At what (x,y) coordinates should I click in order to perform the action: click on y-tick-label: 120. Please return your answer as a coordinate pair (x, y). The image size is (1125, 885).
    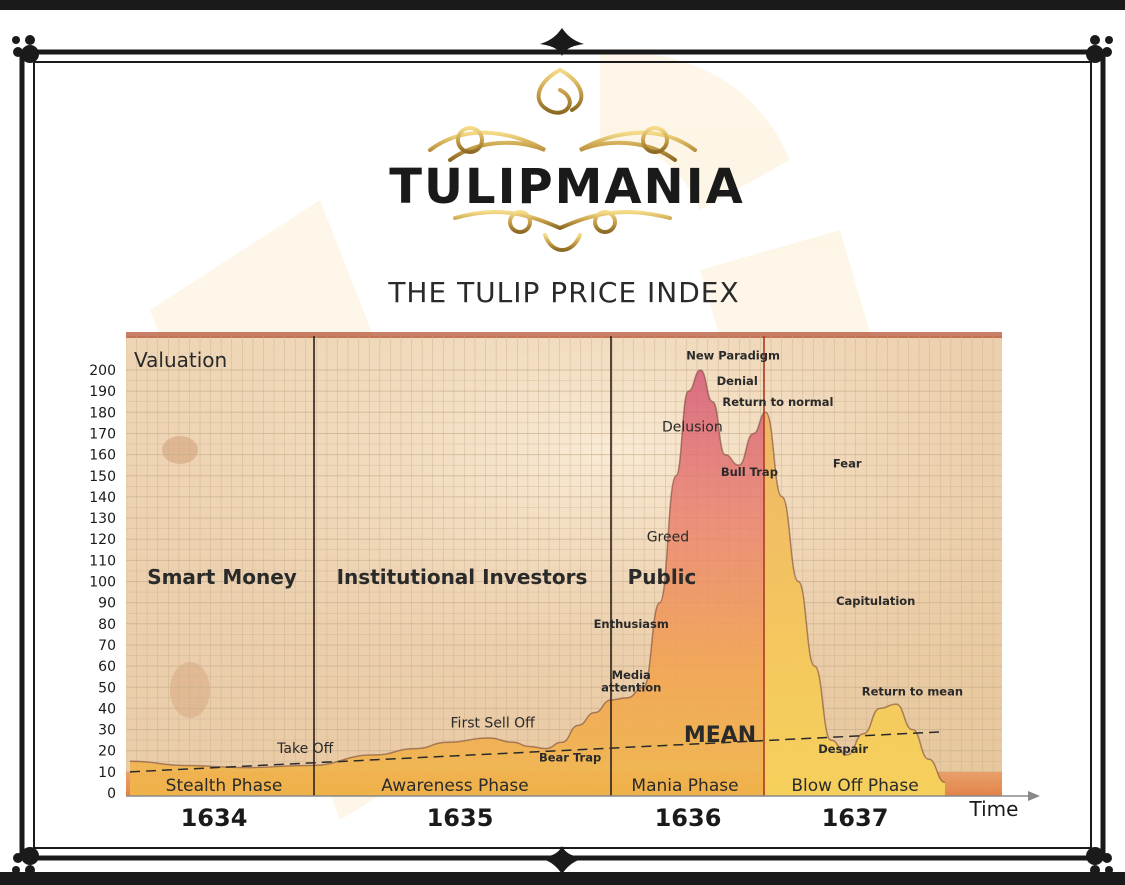
    Looking at the image, I should click on (102, 540).